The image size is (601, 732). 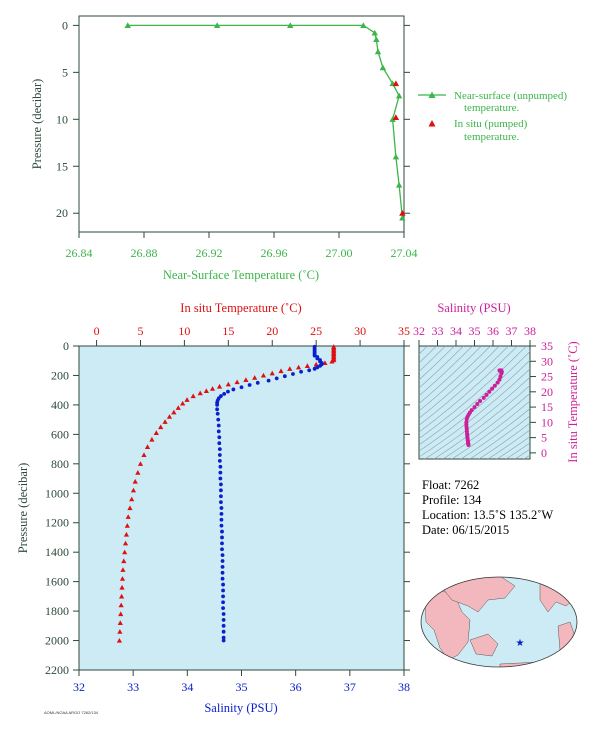 I want to click on top-y-tick-label: 15, so click(x=62, y=166).